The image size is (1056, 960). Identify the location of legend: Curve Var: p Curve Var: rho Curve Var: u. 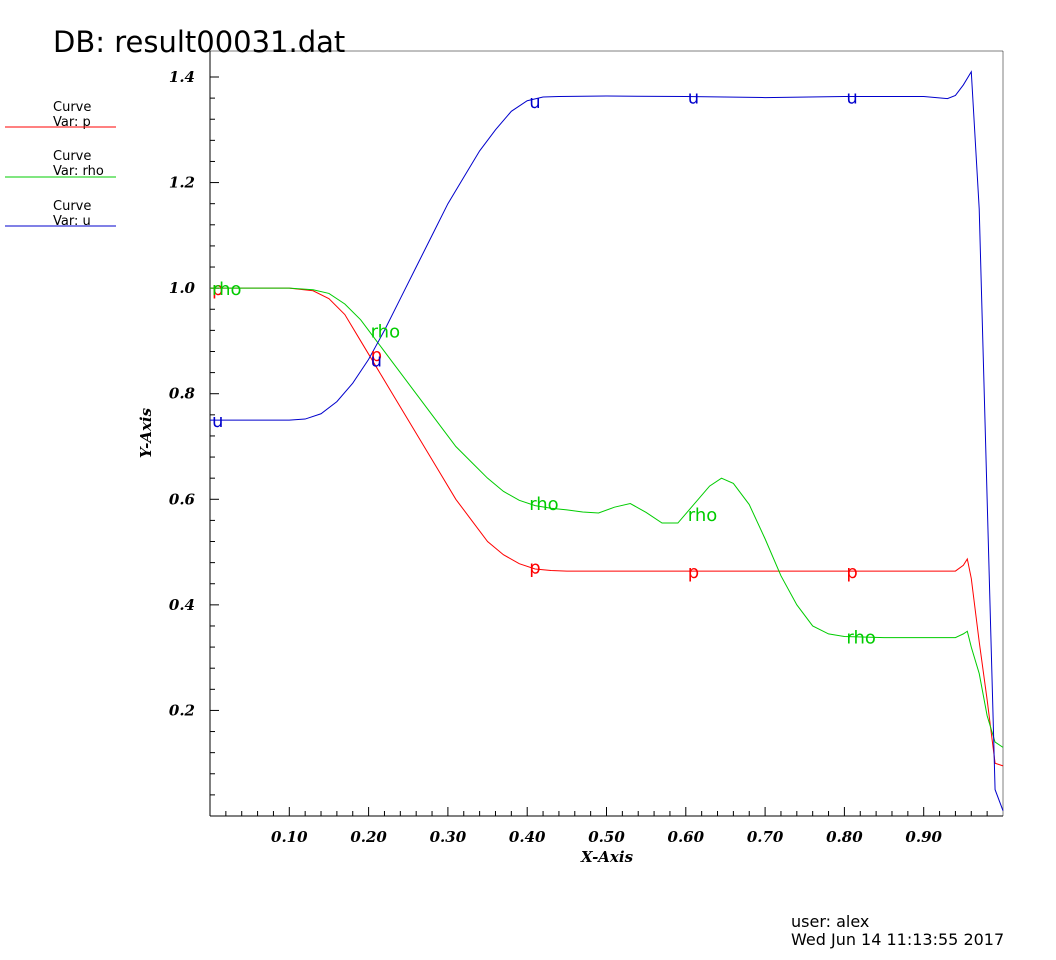
(60, 164).